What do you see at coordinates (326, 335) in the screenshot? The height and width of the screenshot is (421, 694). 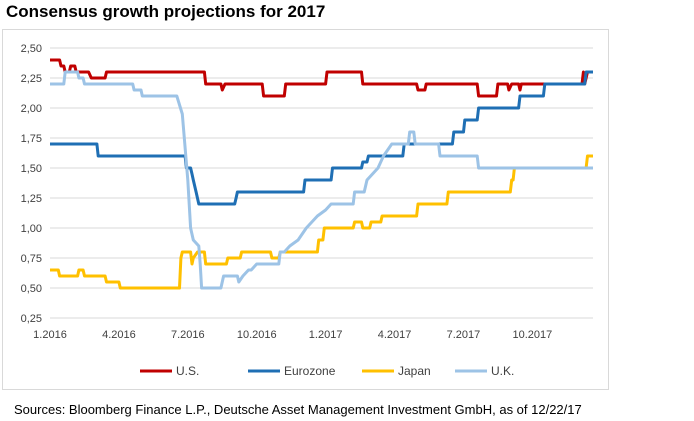 I see `x-tick-label: 1.2017` at bounding box center [326, 335].